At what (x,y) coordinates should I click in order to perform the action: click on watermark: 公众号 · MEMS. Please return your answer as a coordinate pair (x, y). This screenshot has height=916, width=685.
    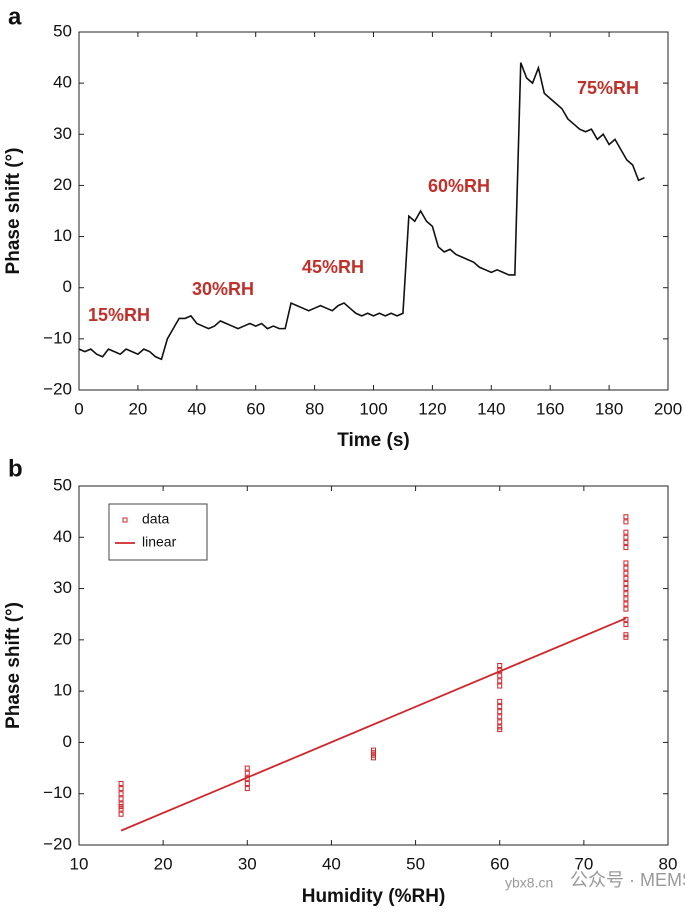
    Looking at the image, I should click on (627, 880).